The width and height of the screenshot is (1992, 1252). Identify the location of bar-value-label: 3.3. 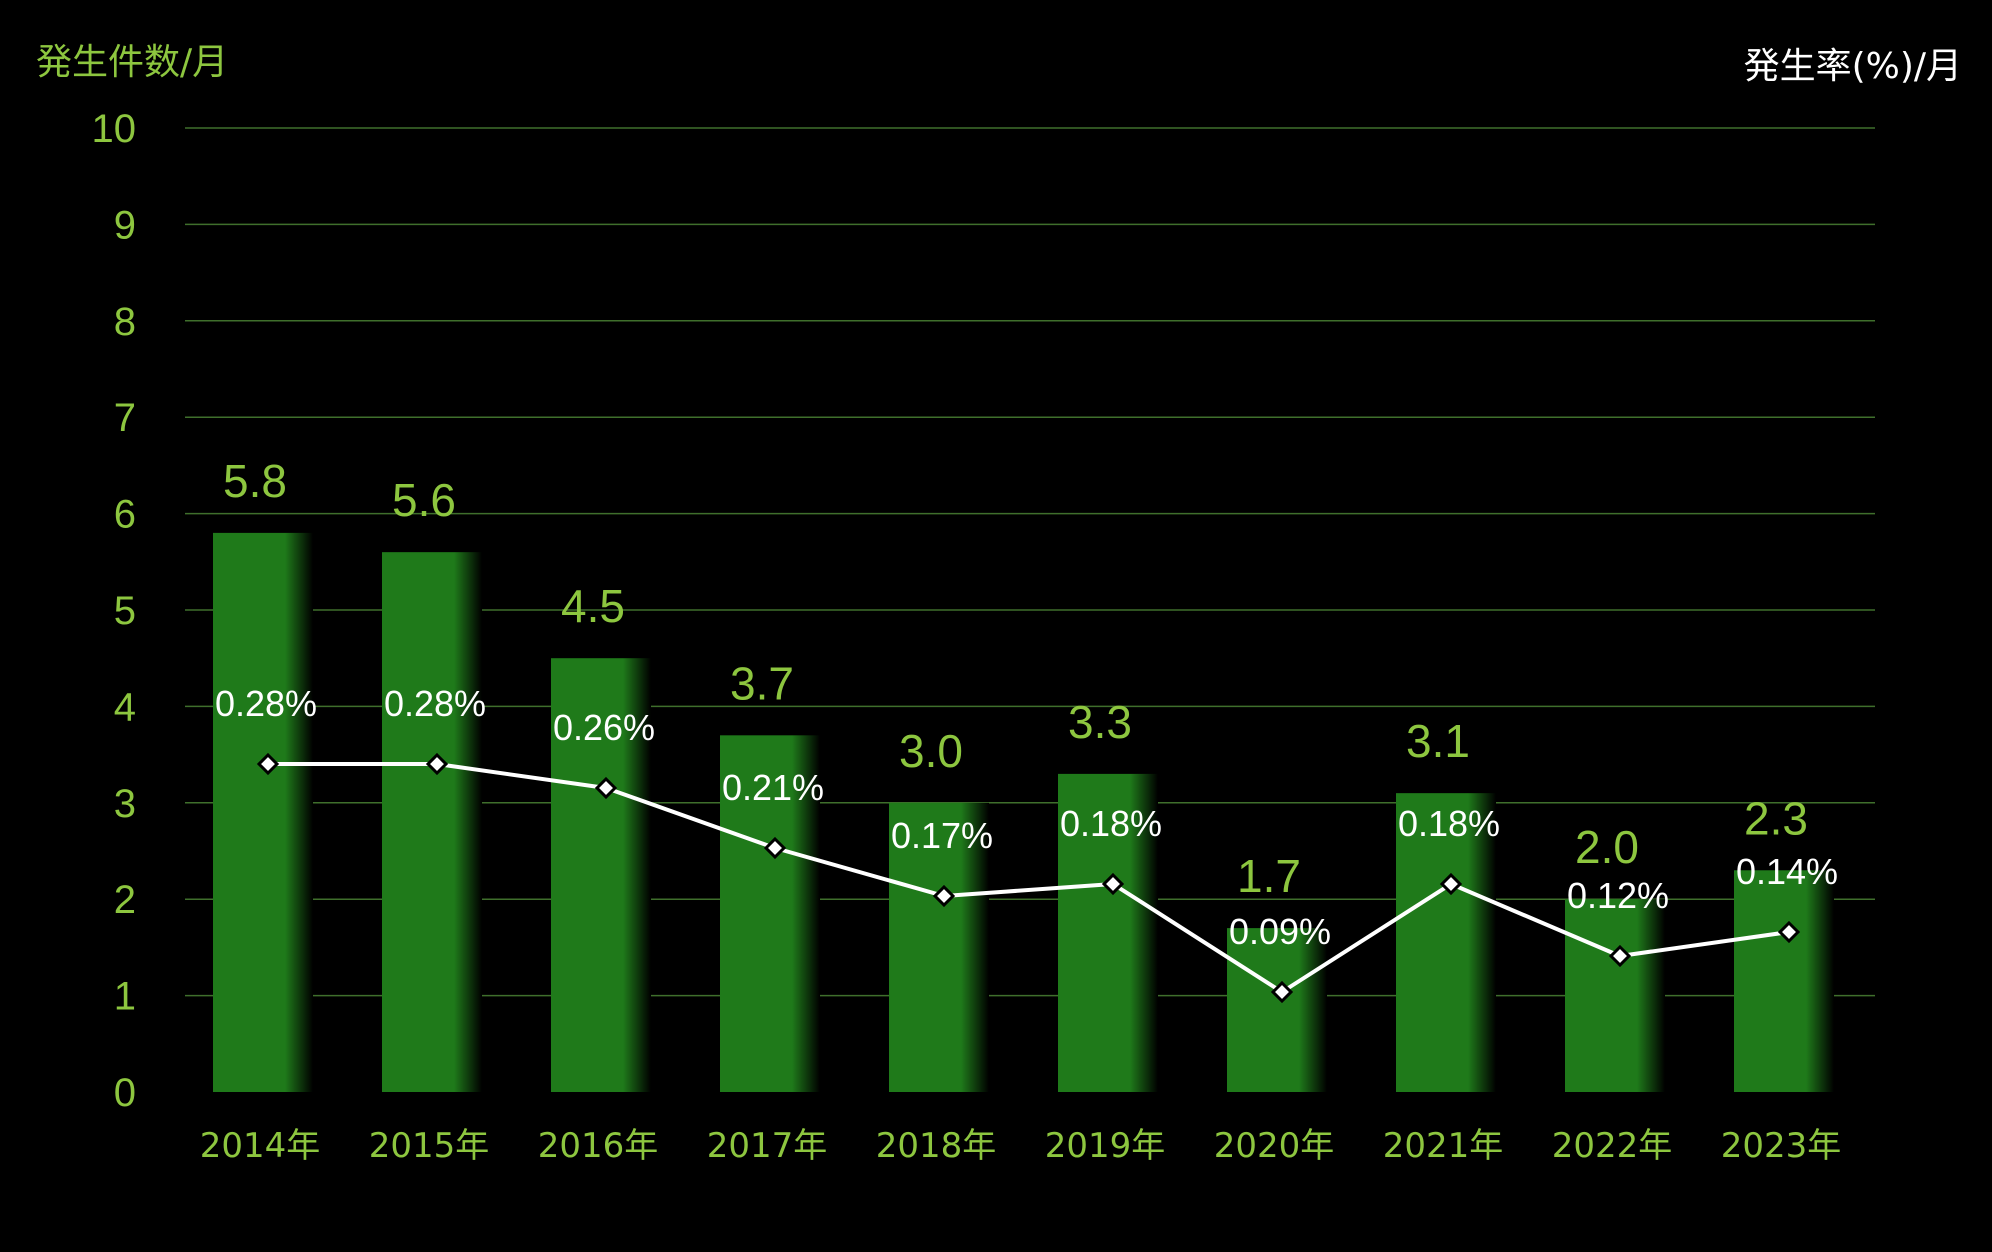
(1100, 722).